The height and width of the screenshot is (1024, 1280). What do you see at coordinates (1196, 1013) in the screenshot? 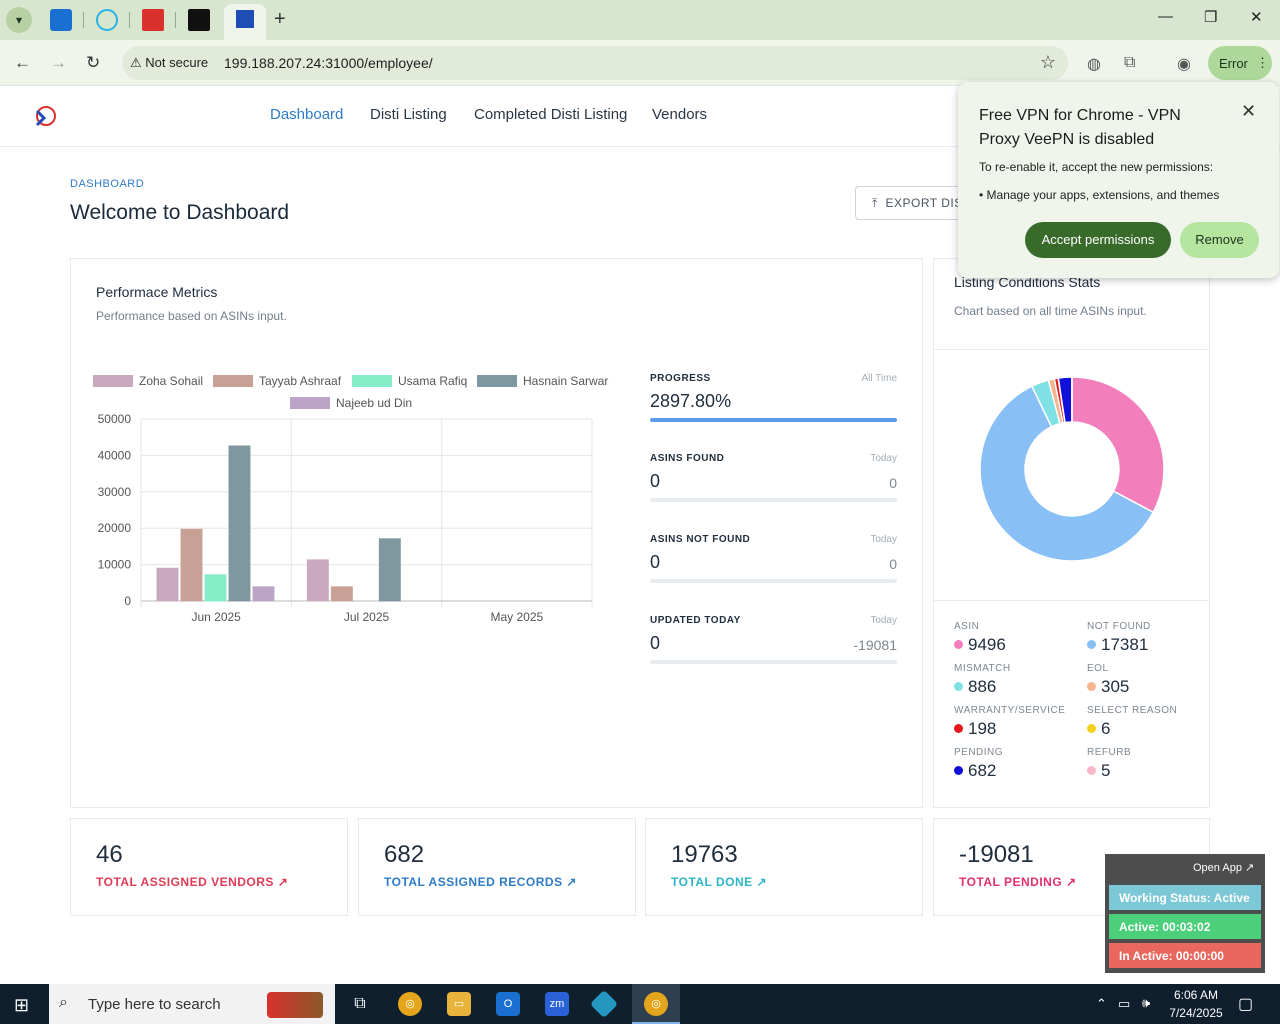
I see `clock-date: 7/24/2025` at bounding box center [1196, 1013].